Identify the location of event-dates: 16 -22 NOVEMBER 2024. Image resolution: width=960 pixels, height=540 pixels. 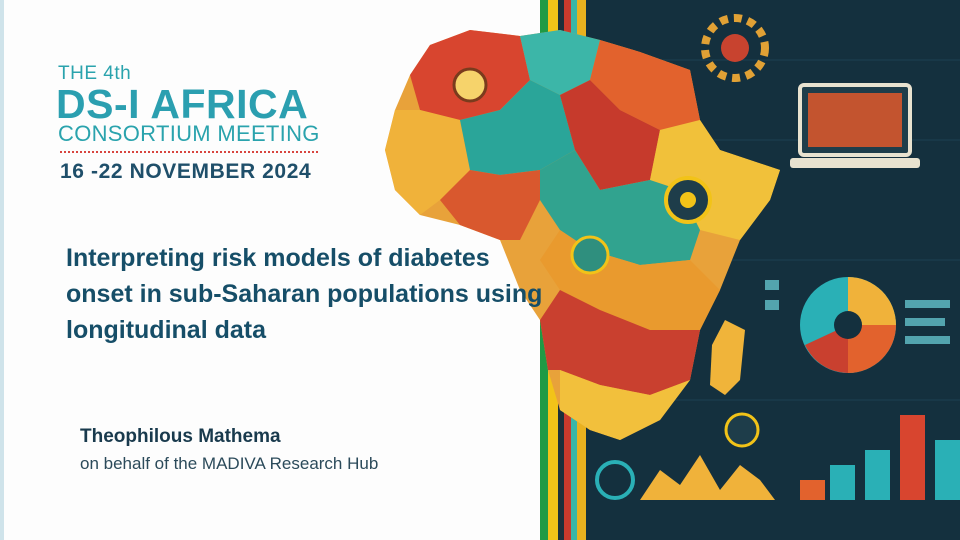
(186, 171).